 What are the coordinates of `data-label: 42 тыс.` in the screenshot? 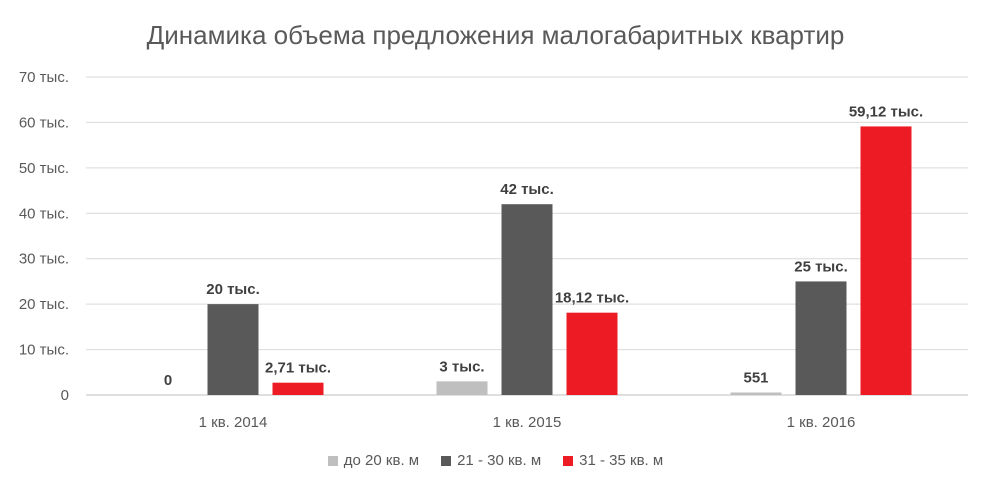 It's located at (527, 189).